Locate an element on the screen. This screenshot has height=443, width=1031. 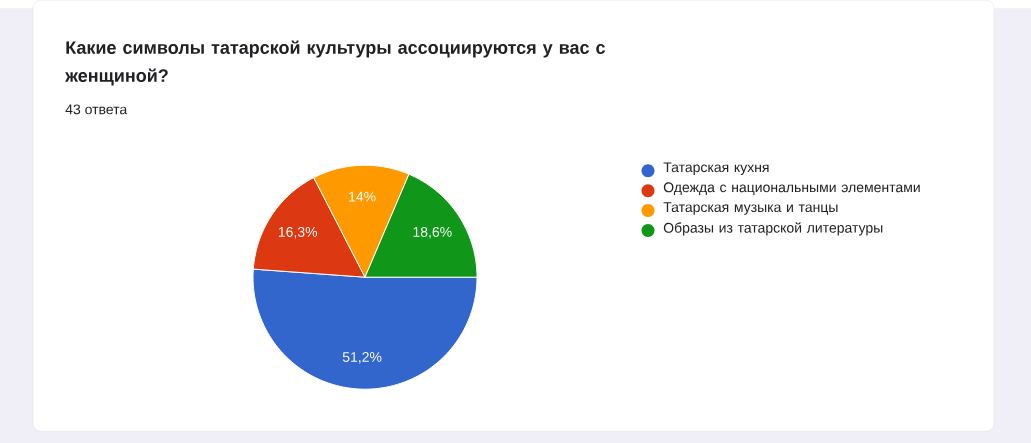
legend-label: Татарская музыка и танцы is located at coordinates (750, 208).